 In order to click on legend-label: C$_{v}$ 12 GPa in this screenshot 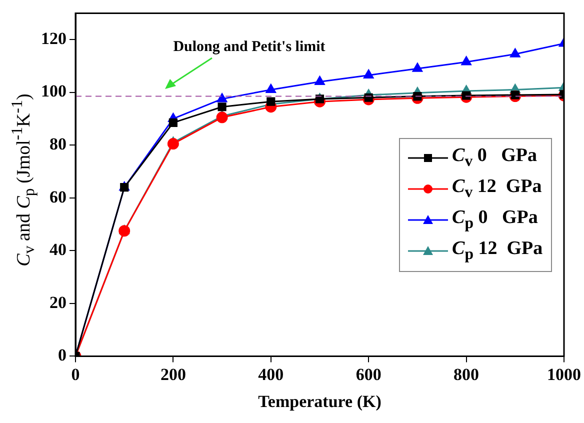, I will do `click(497, 189)`.